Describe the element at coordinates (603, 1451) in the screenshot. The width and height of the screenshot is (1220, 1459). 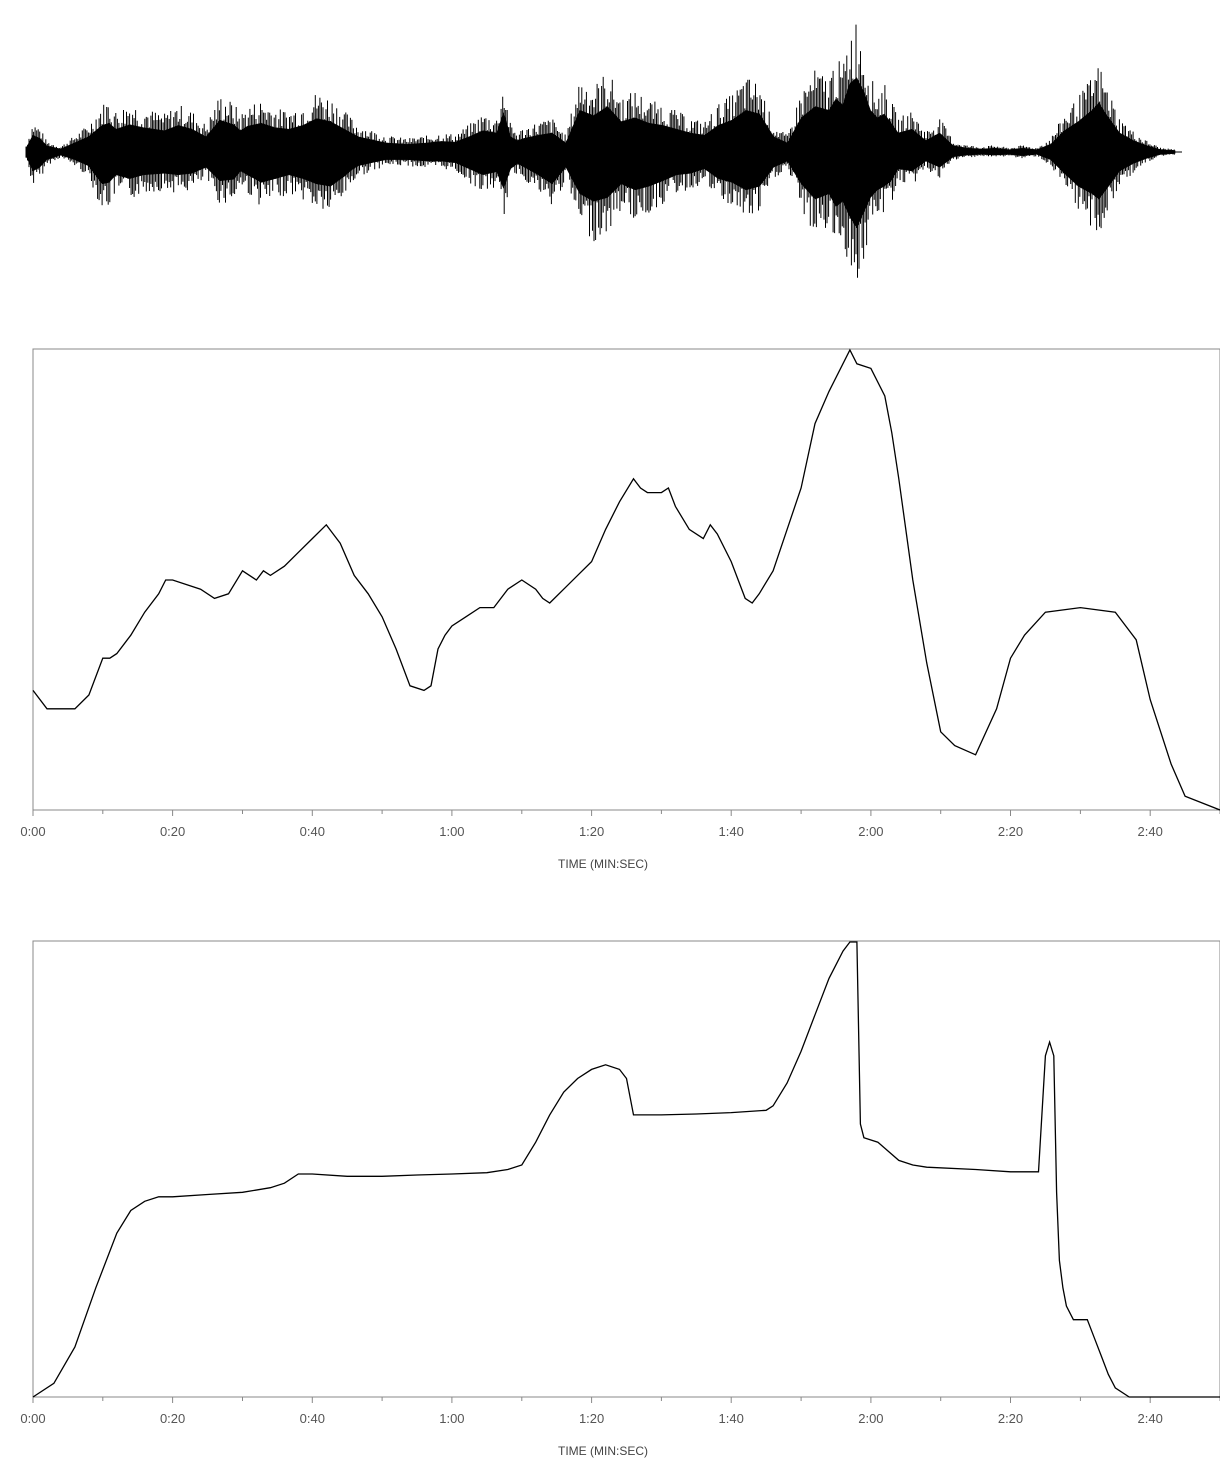
I see `x-axis-title-3: TIME (MIN:SEC)` at that location.